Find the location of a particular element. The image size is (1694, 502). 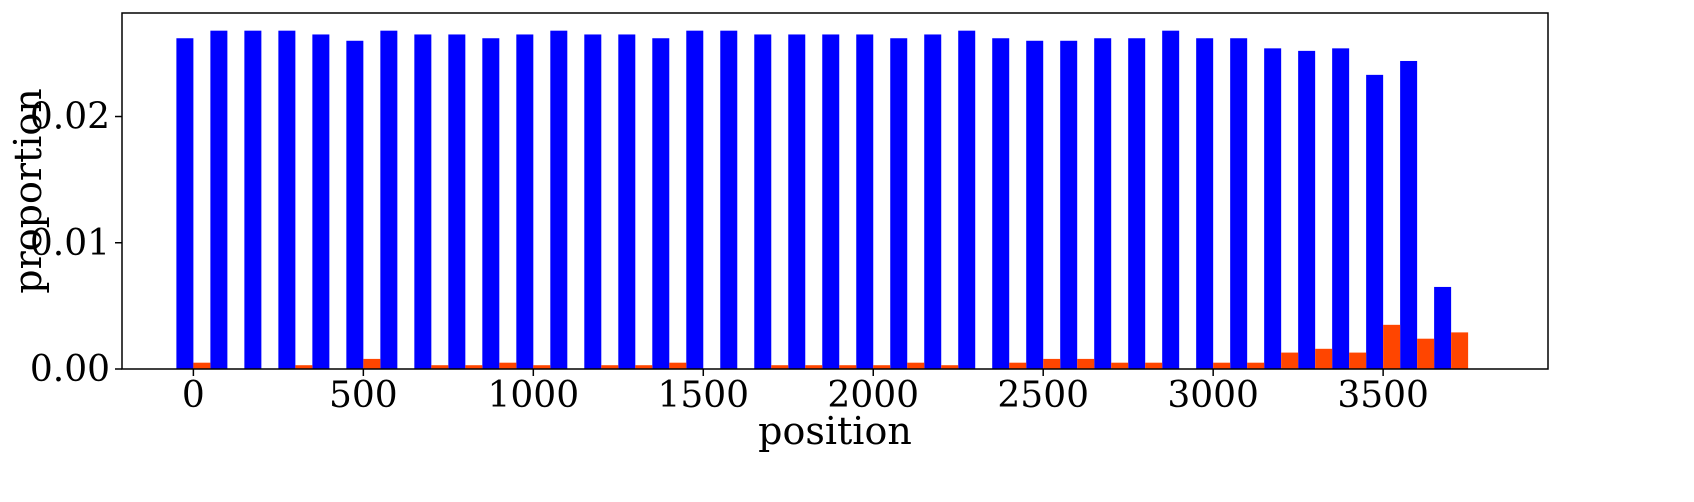

x-tick-label: 2000 is located at coordinates (873, 395).